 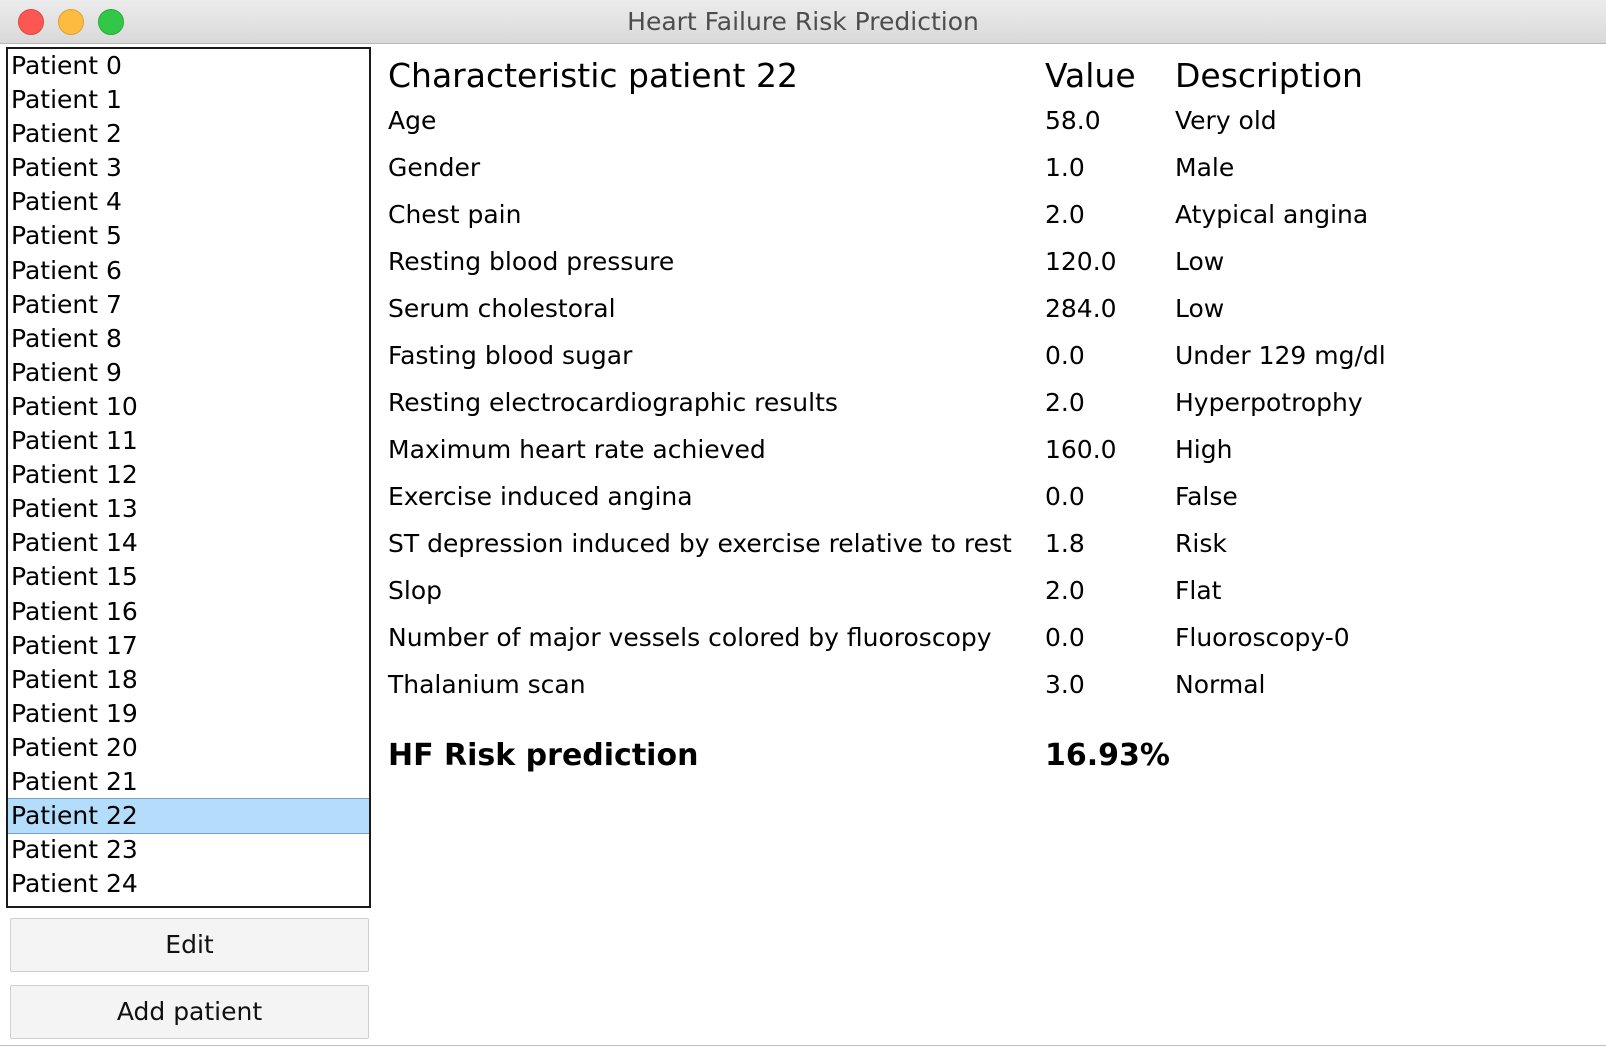 I want to click on risk-prediction-label: HF Risk prediction, so click(x=543, y=755).